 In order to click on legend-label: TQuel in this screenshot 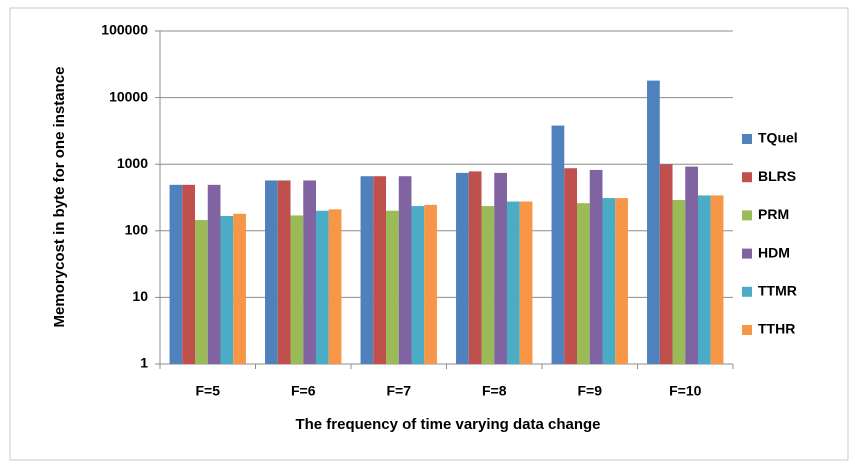, I will do `click(778, 138)`.